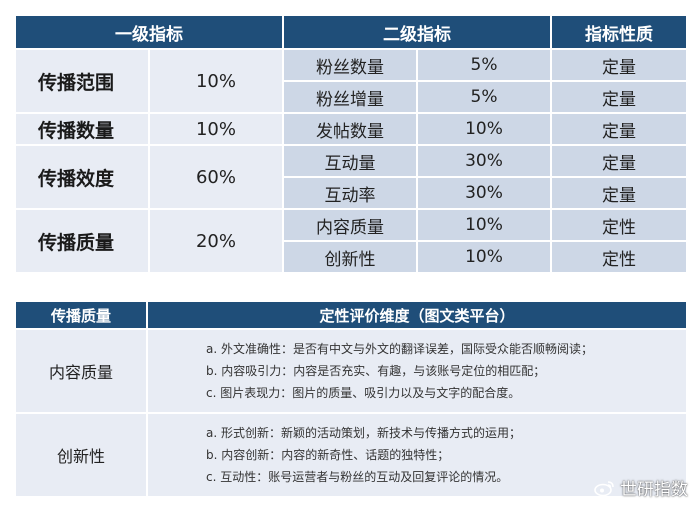 The image size is (700, 510). What do you see at coordinates (81, 315) in the screenshot?
I see `header-communication-quality: 传播质量` at bounding box center [81, 315].